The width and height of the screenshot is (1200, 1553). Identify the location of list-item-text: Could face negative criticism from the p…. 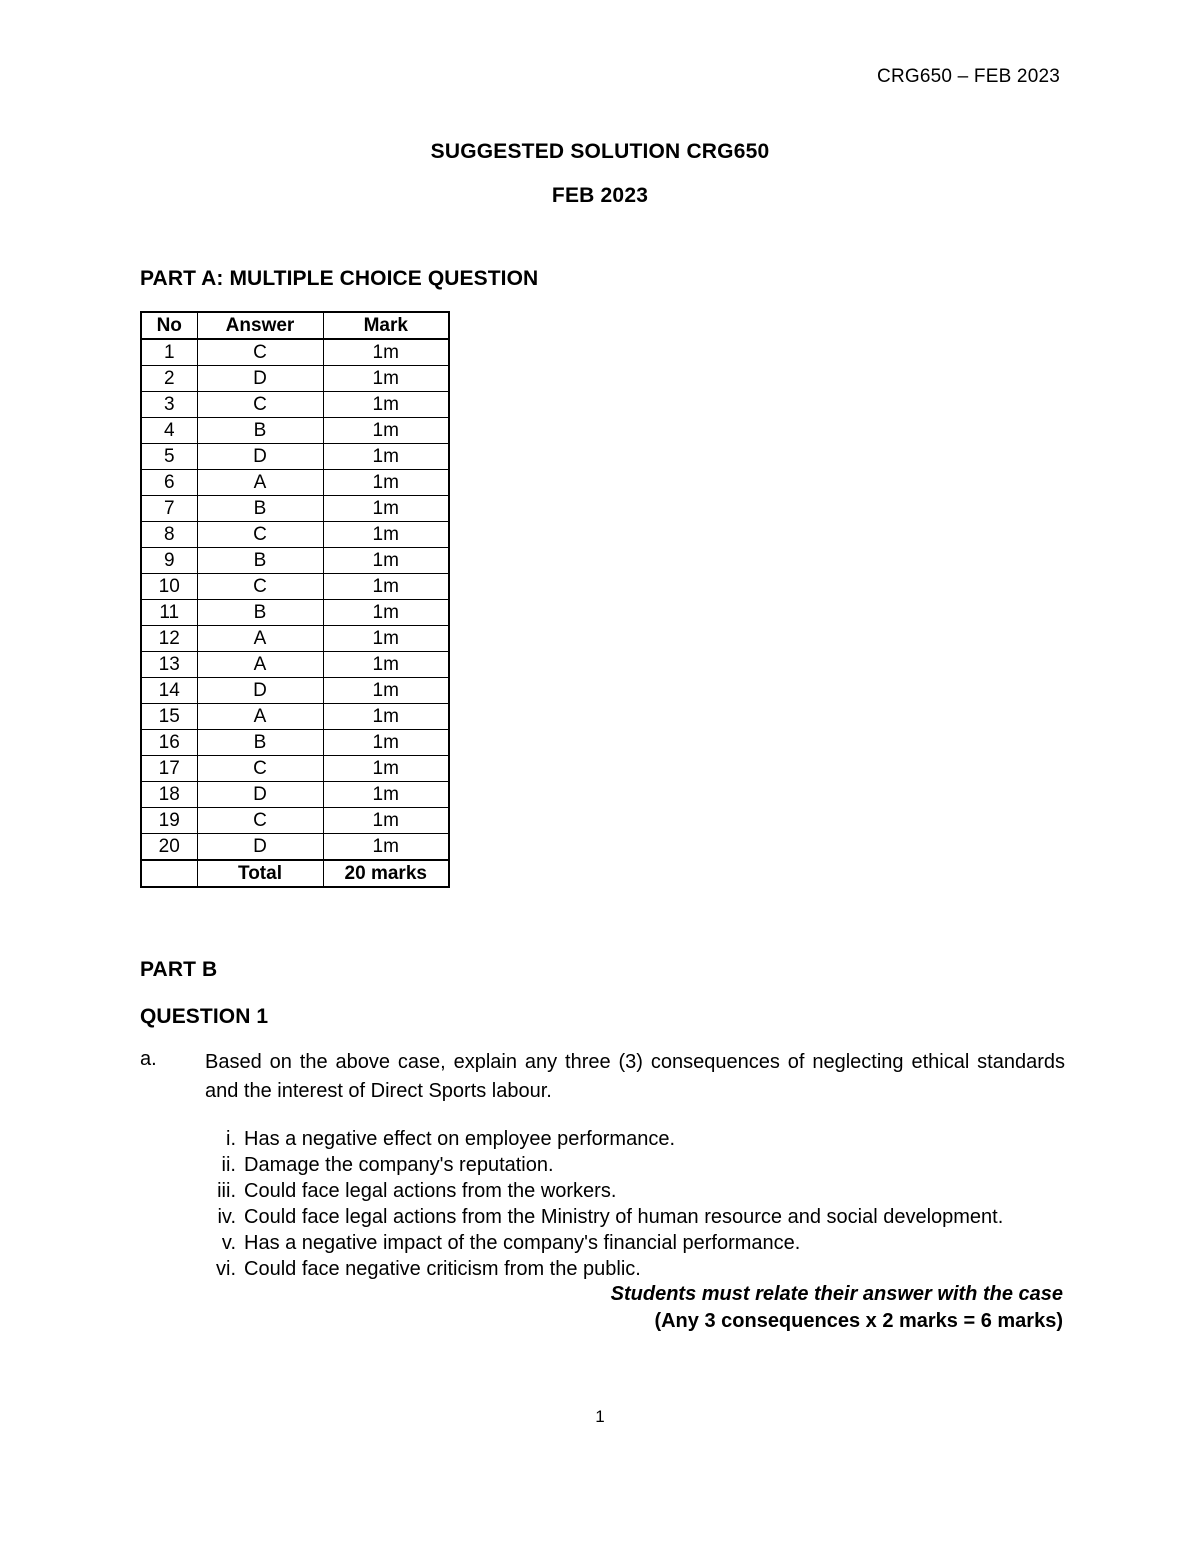
(442, 1269).